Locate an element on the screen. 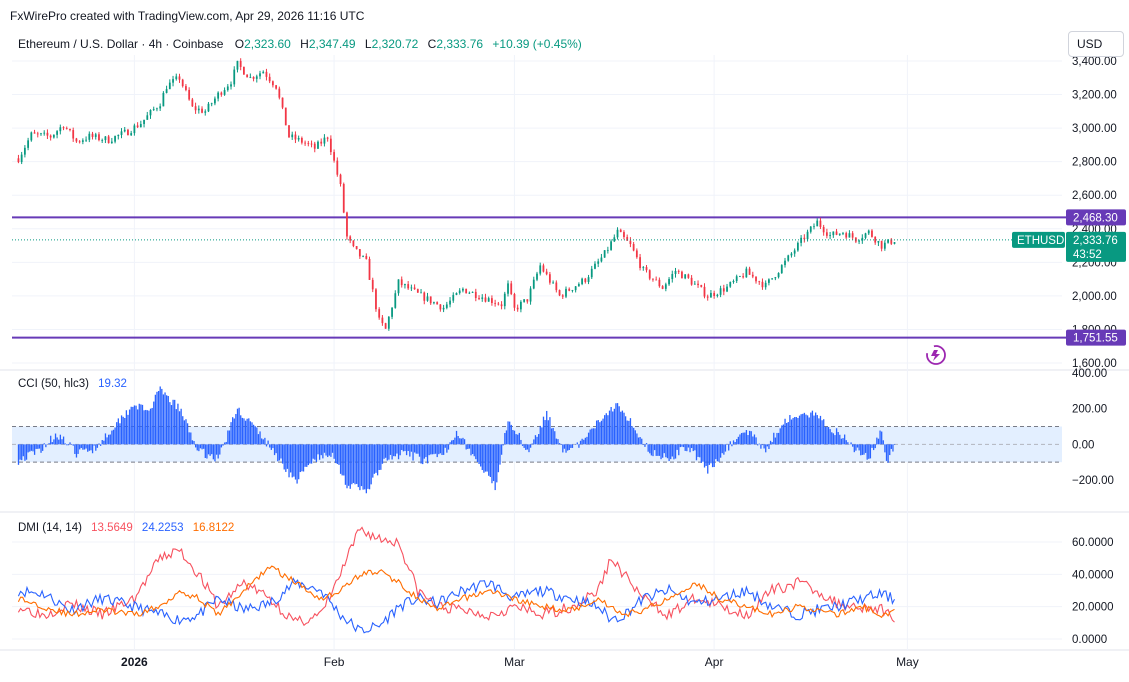 Image resolution: width=1129 pixels, height=682 pixels. dmi-series-line-plus-di is located at coordinates (456, 576).